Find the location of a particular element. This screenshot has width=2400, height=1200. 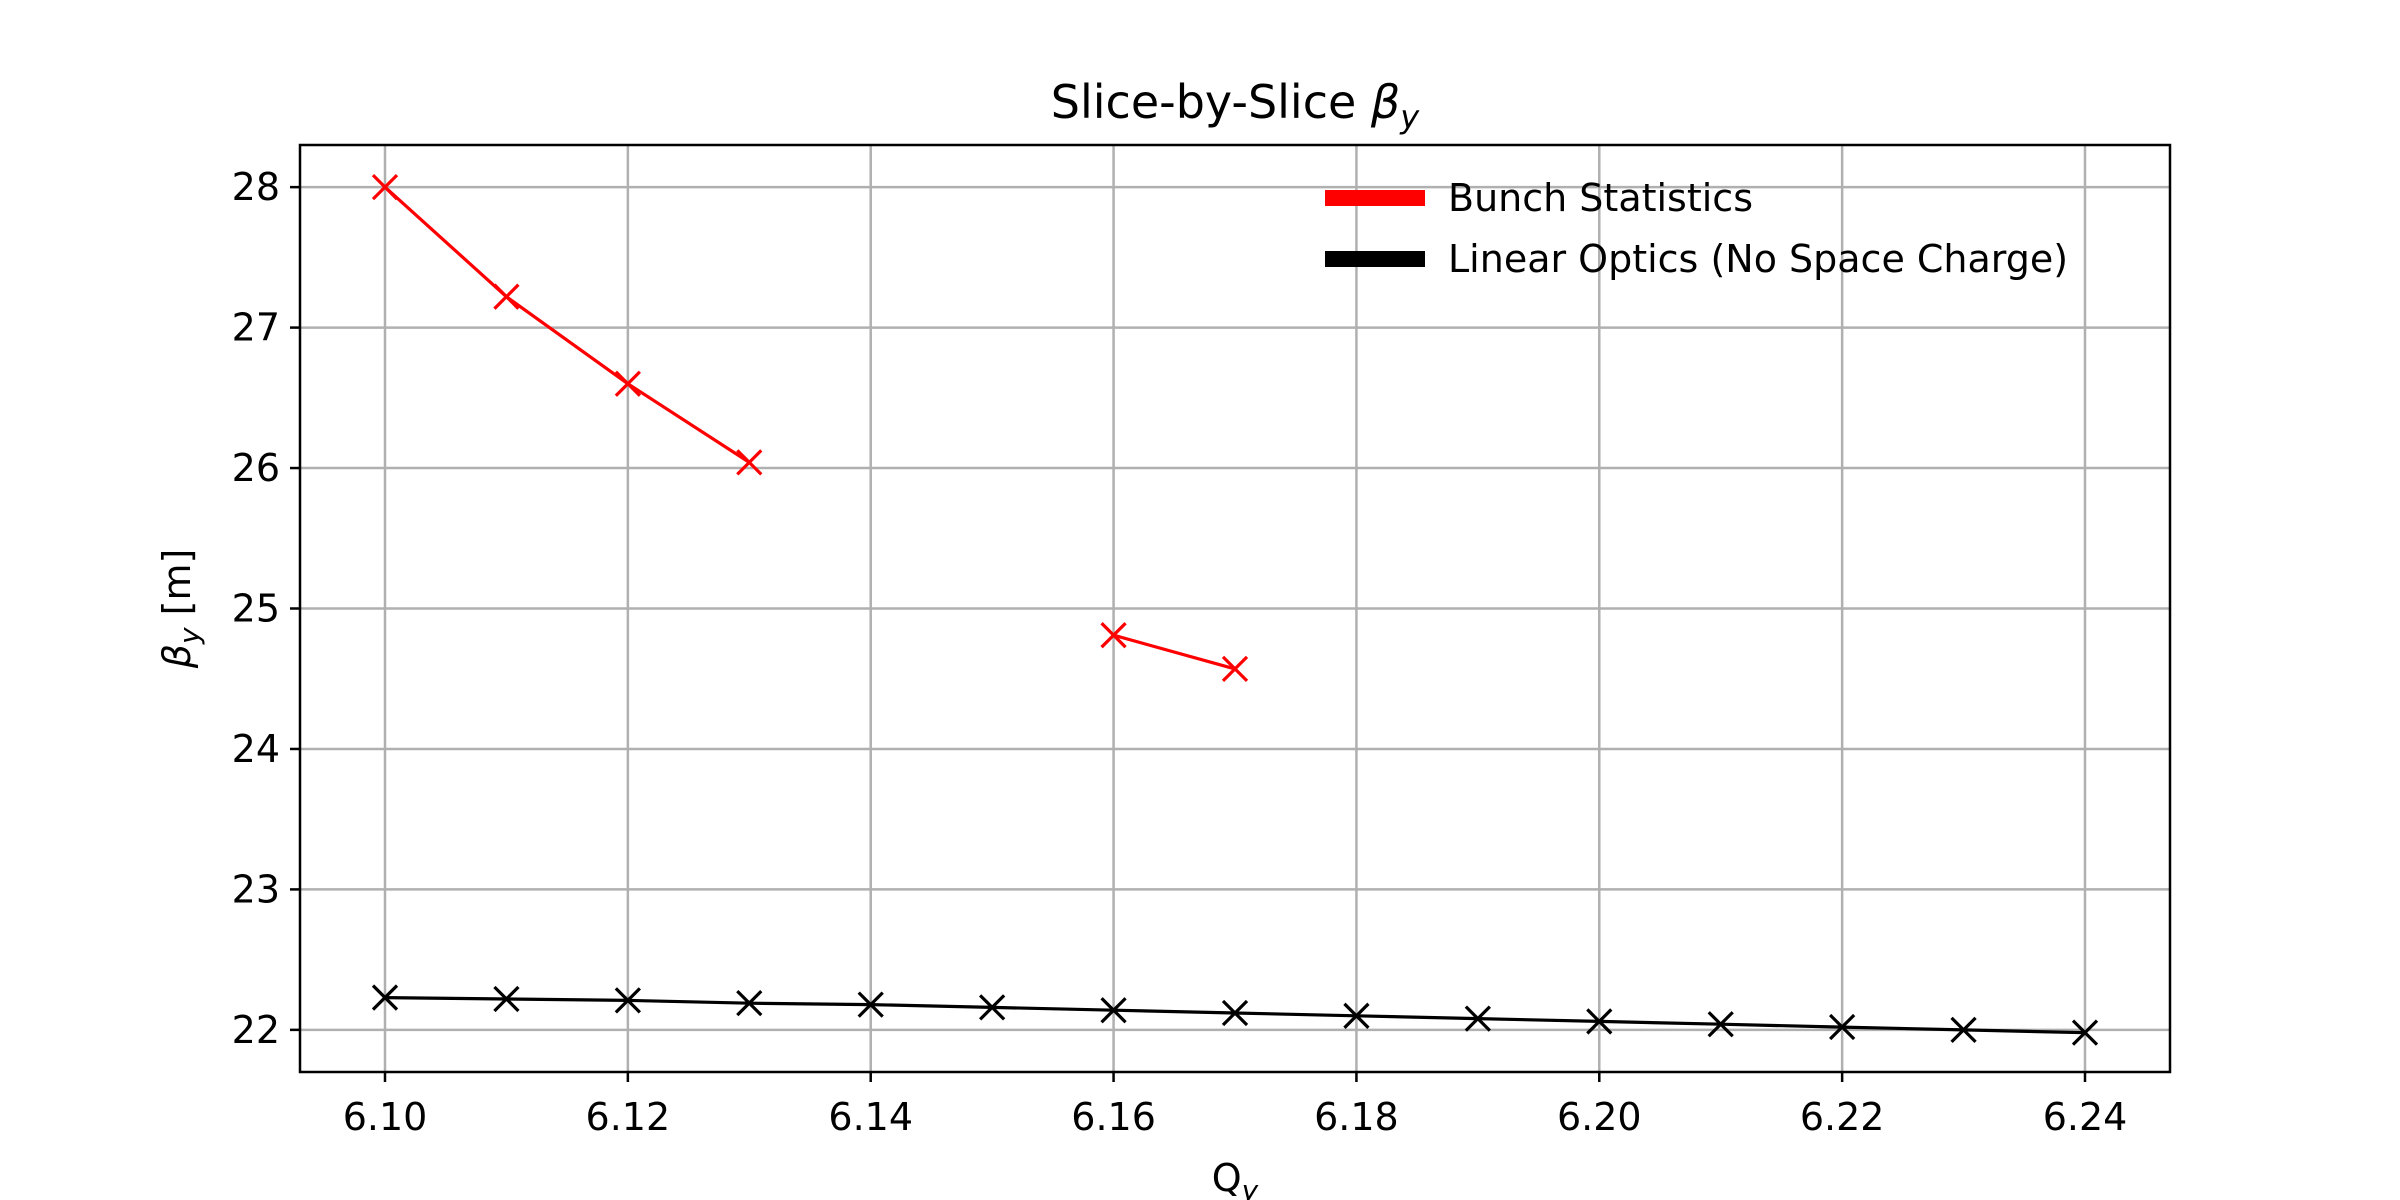

y-tick-label: 24 is located at coordinates (256, 749).